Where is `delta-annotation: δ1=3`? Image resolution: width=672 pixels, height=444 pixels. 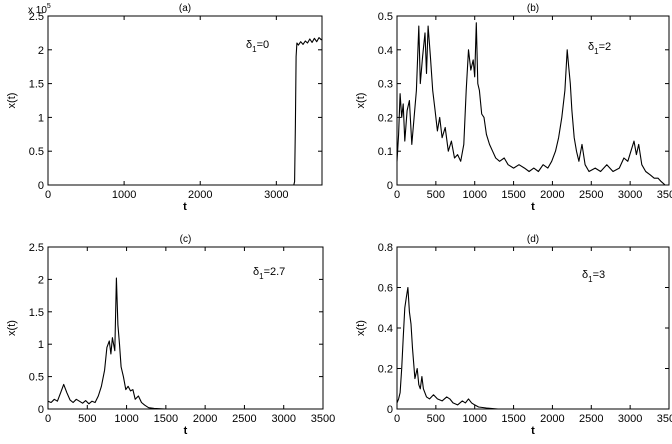
delta-annotation: δ1=3 is located at coordinates (593, 276).